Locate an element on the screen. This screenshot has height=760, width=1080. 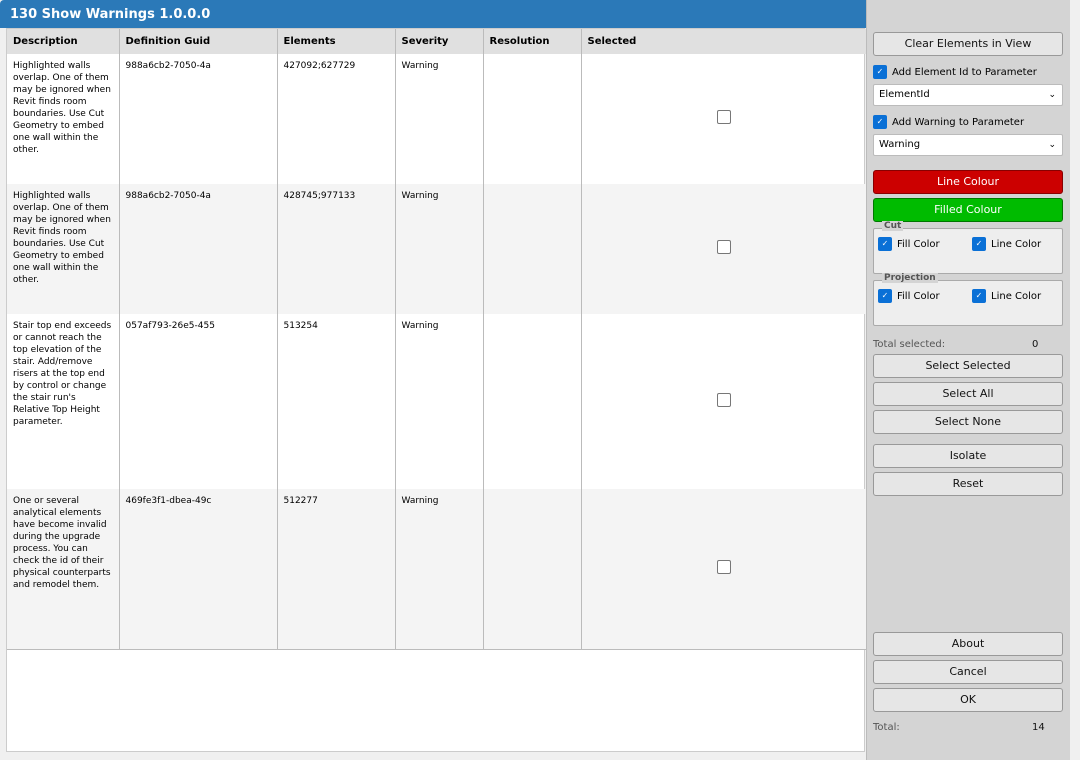
total-value: 14 is located at coordinates (1038, 727).